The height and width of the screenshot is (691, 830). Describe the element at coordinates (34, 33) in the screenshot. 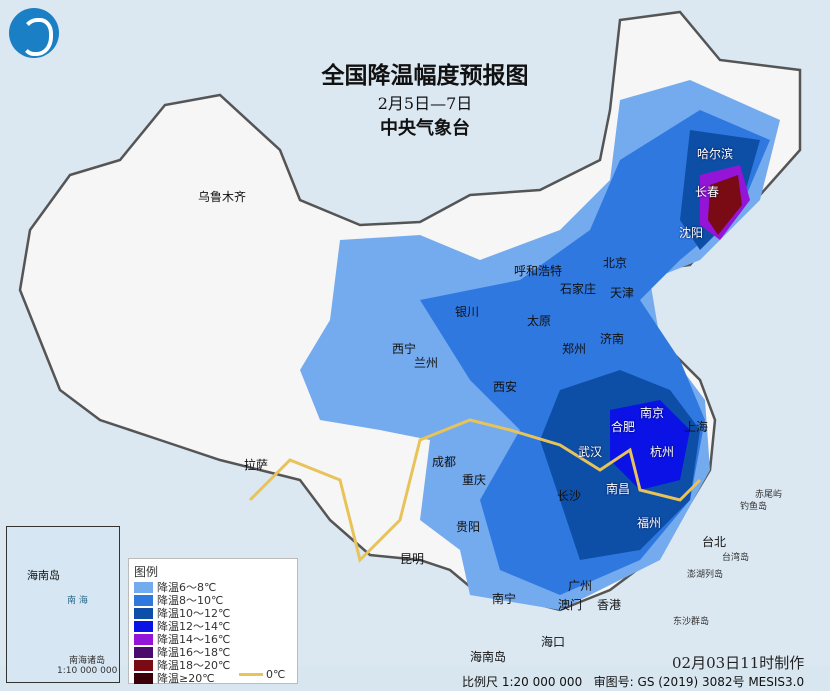

I see `cma-logo` at that location.